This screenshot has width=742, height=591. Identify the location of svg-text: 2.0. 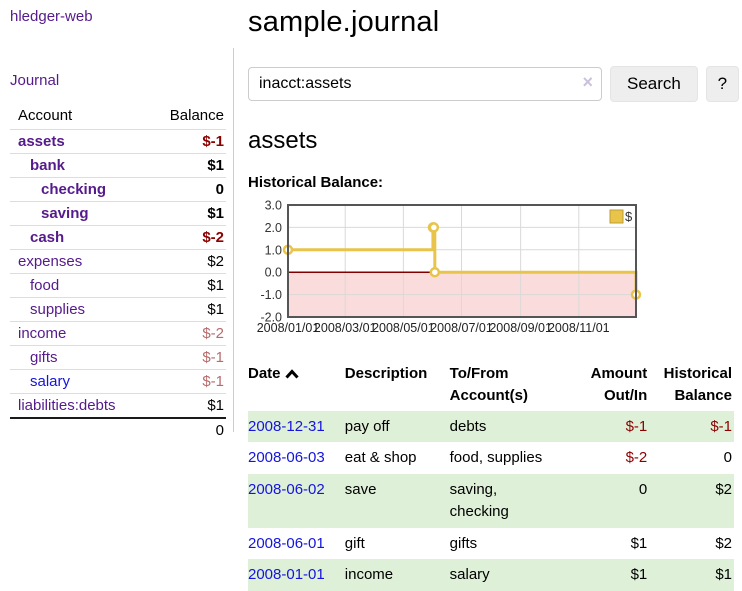
(273, 228).